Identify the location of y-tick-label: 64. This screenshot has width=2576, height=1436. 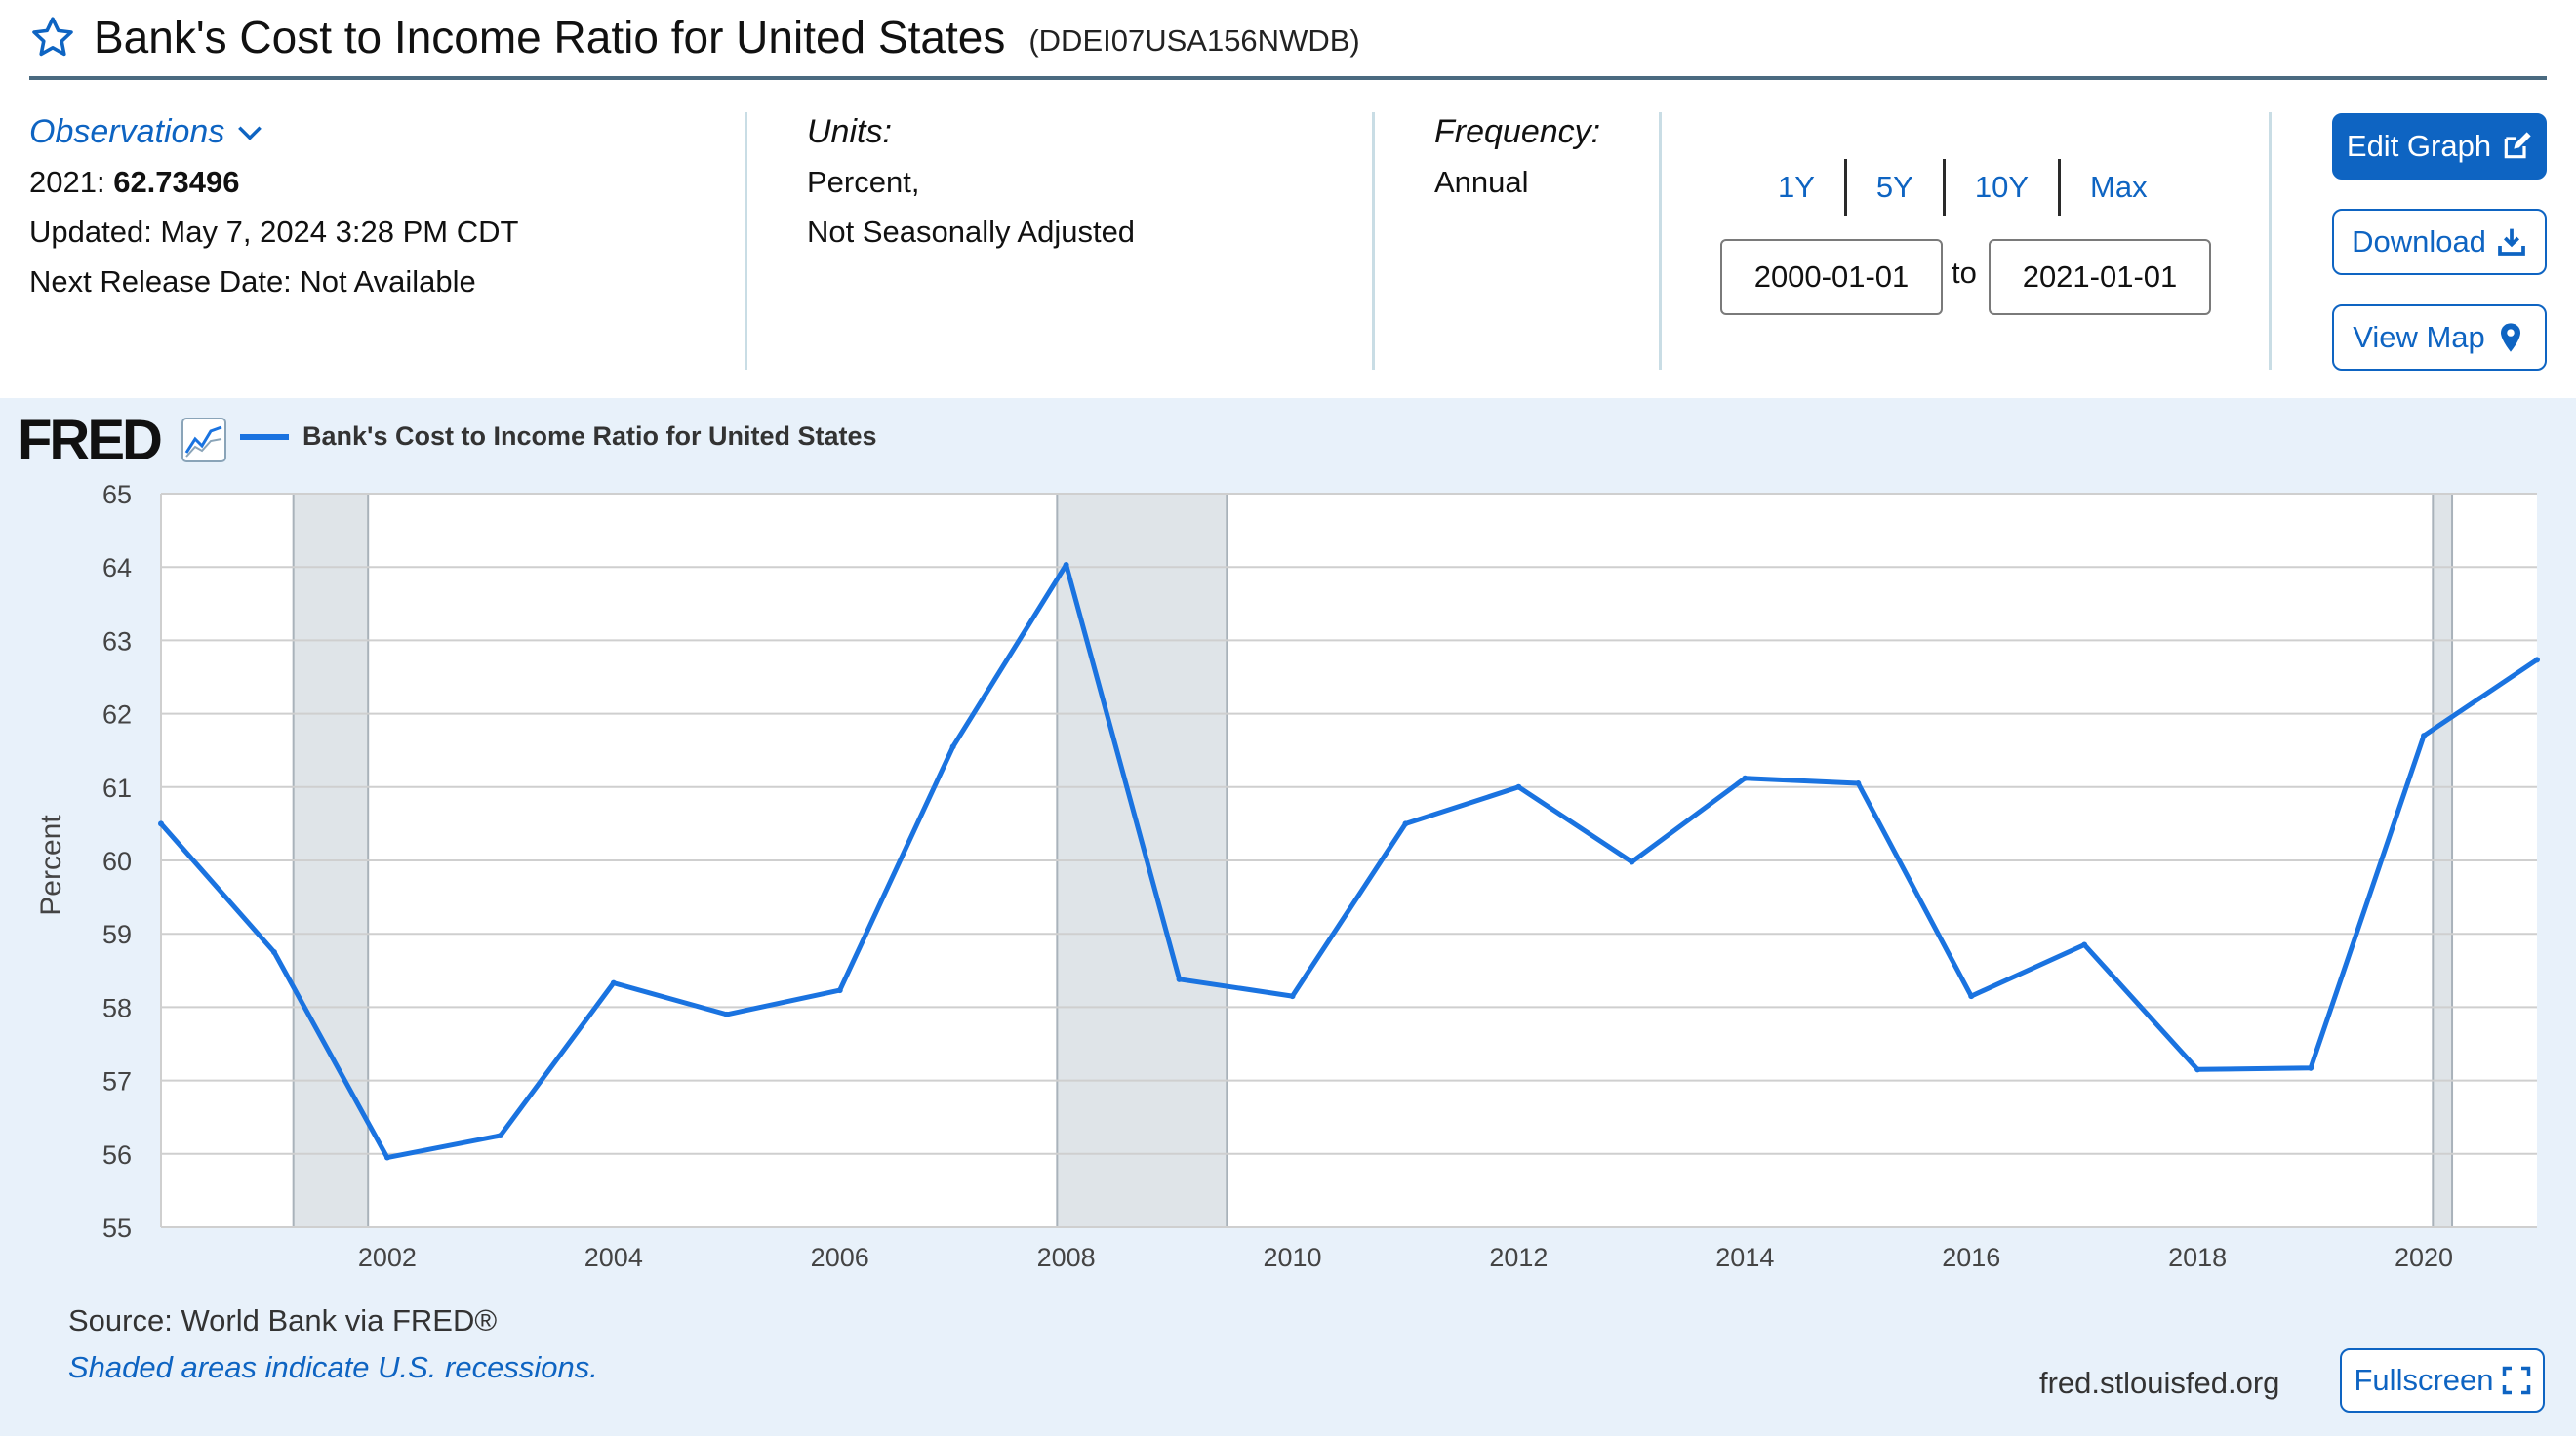
(117, 567).